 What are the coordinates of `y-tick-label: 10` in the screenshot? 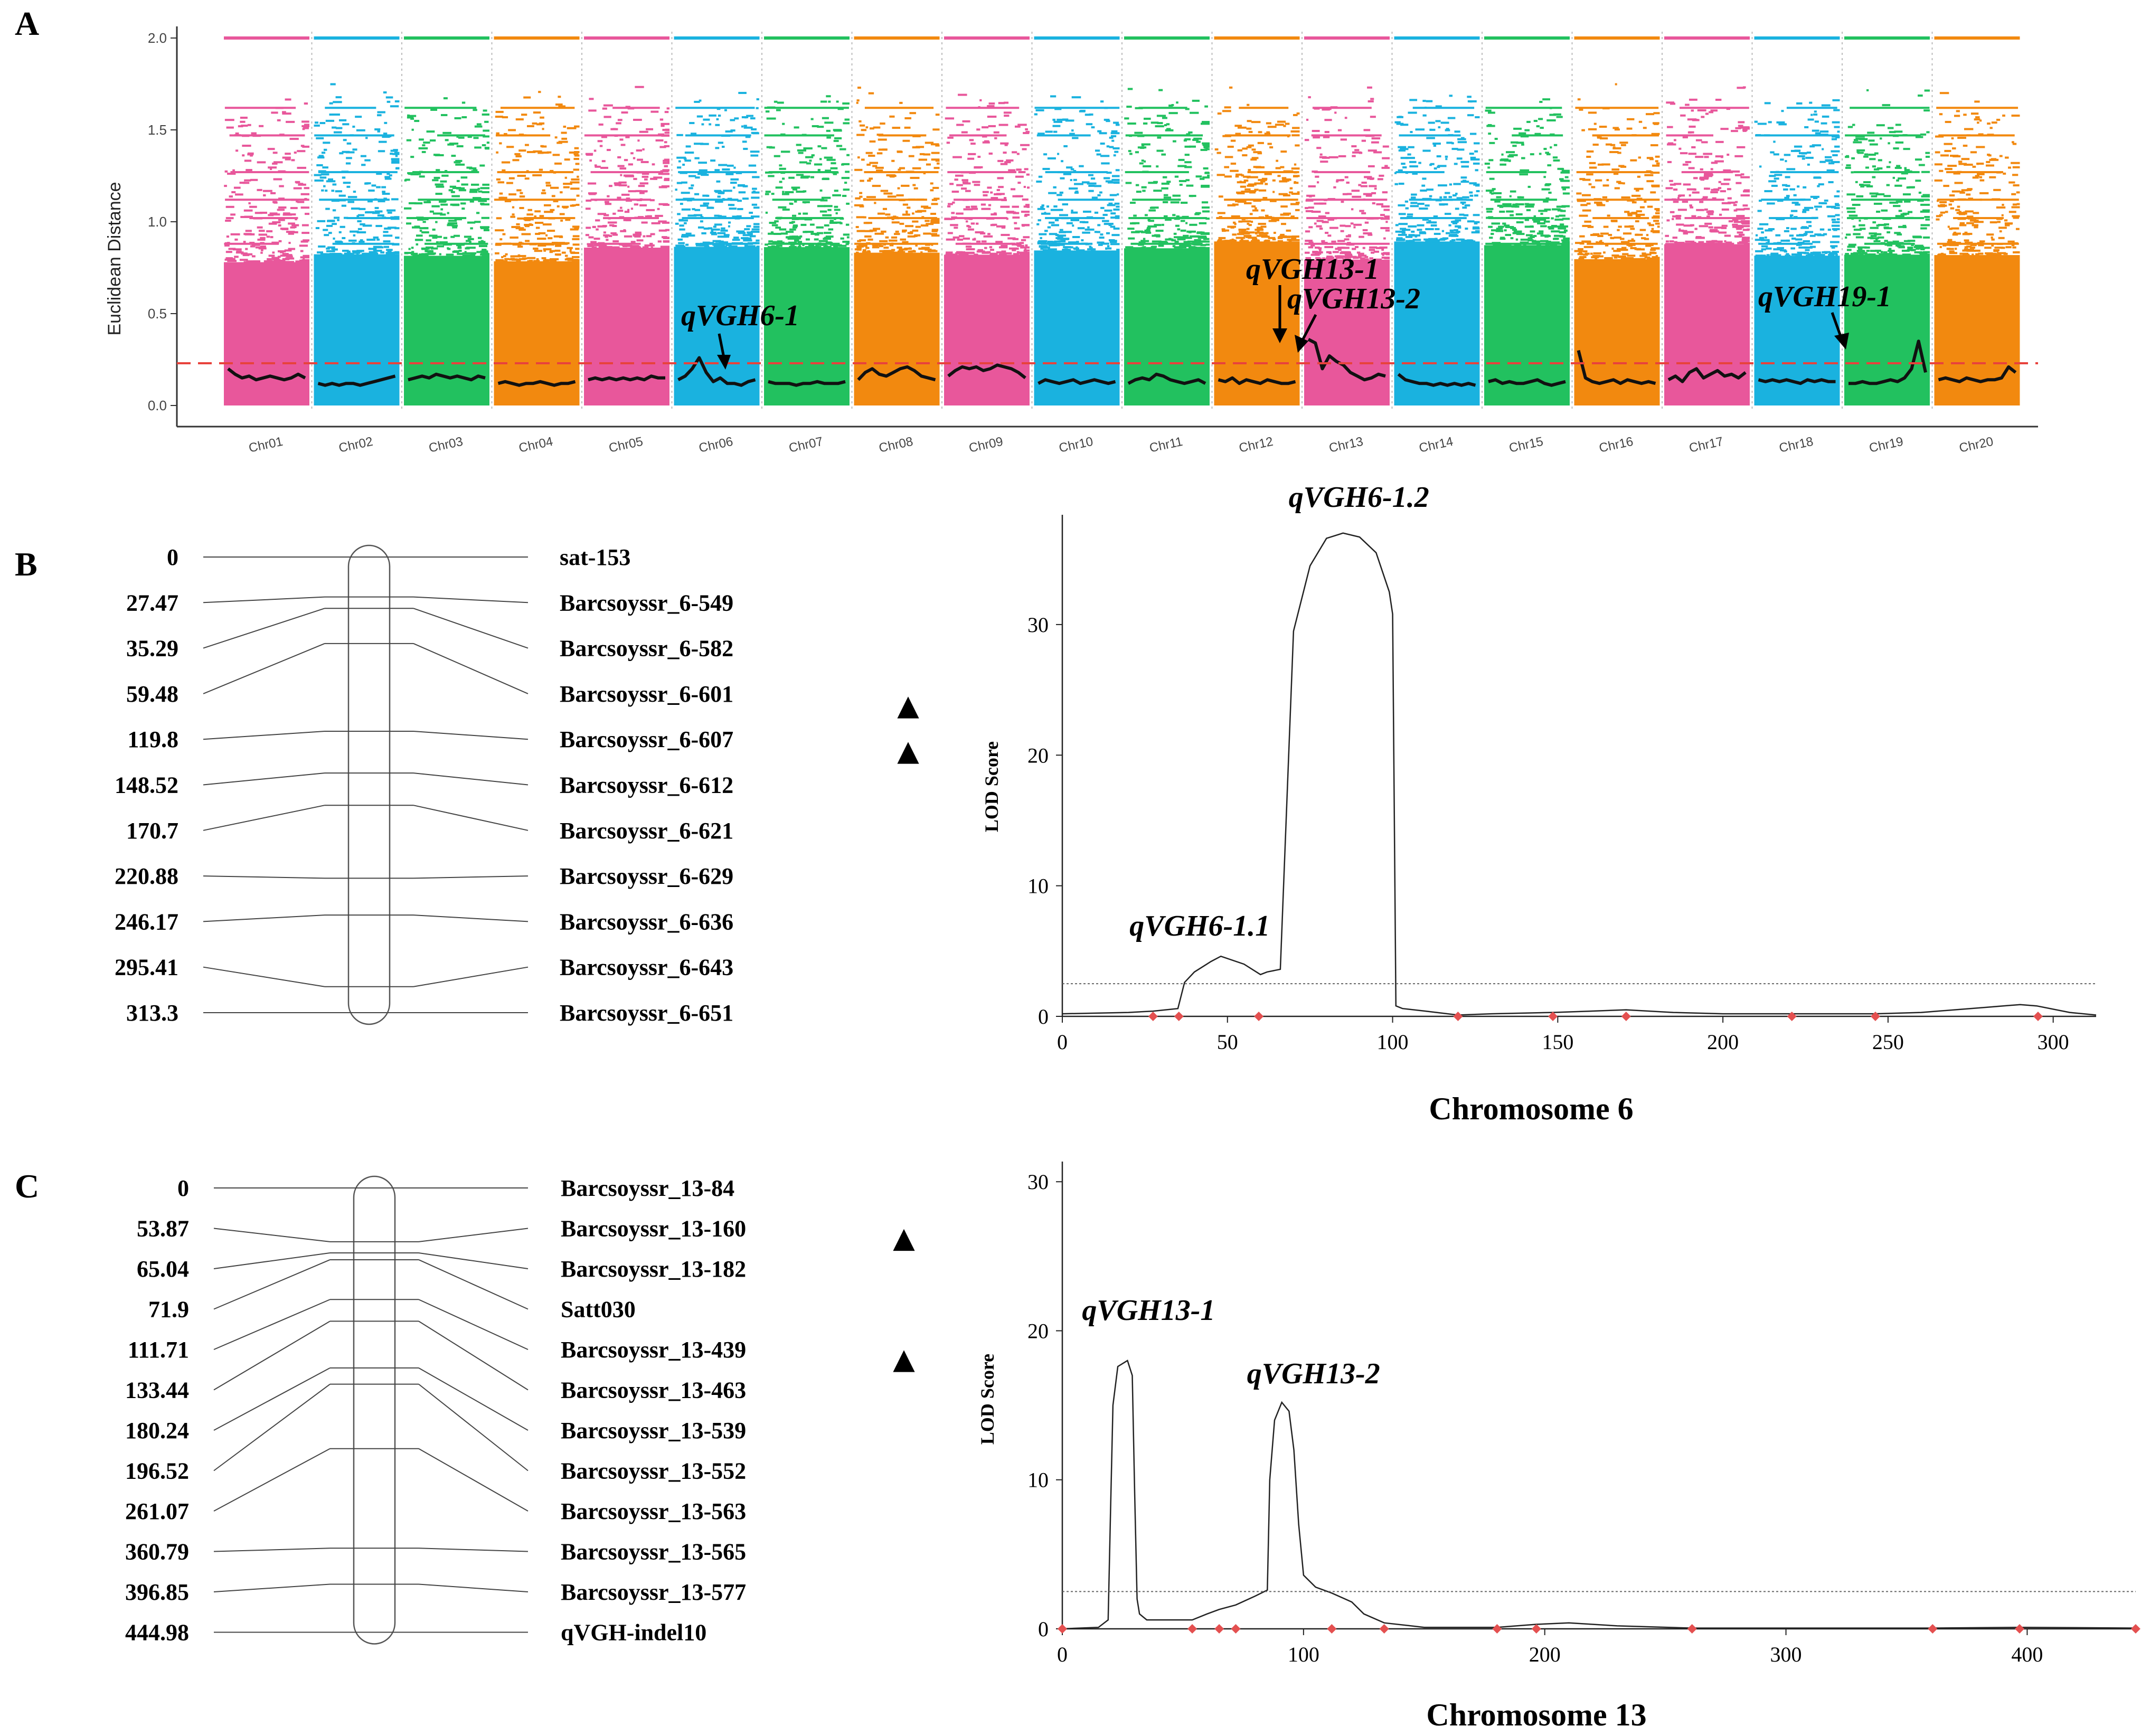 It's located at (1038, 886).